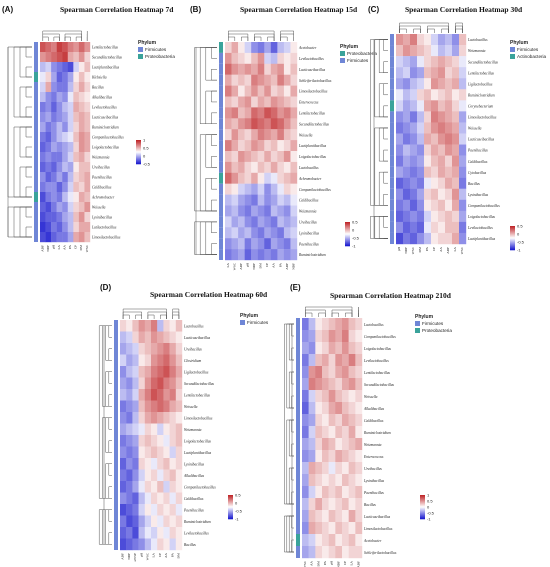 The height and width of the screenshot is (567, 550). I want to click on chart-title: Spearman Correlation Heatmap 210d, so click(391, 295).